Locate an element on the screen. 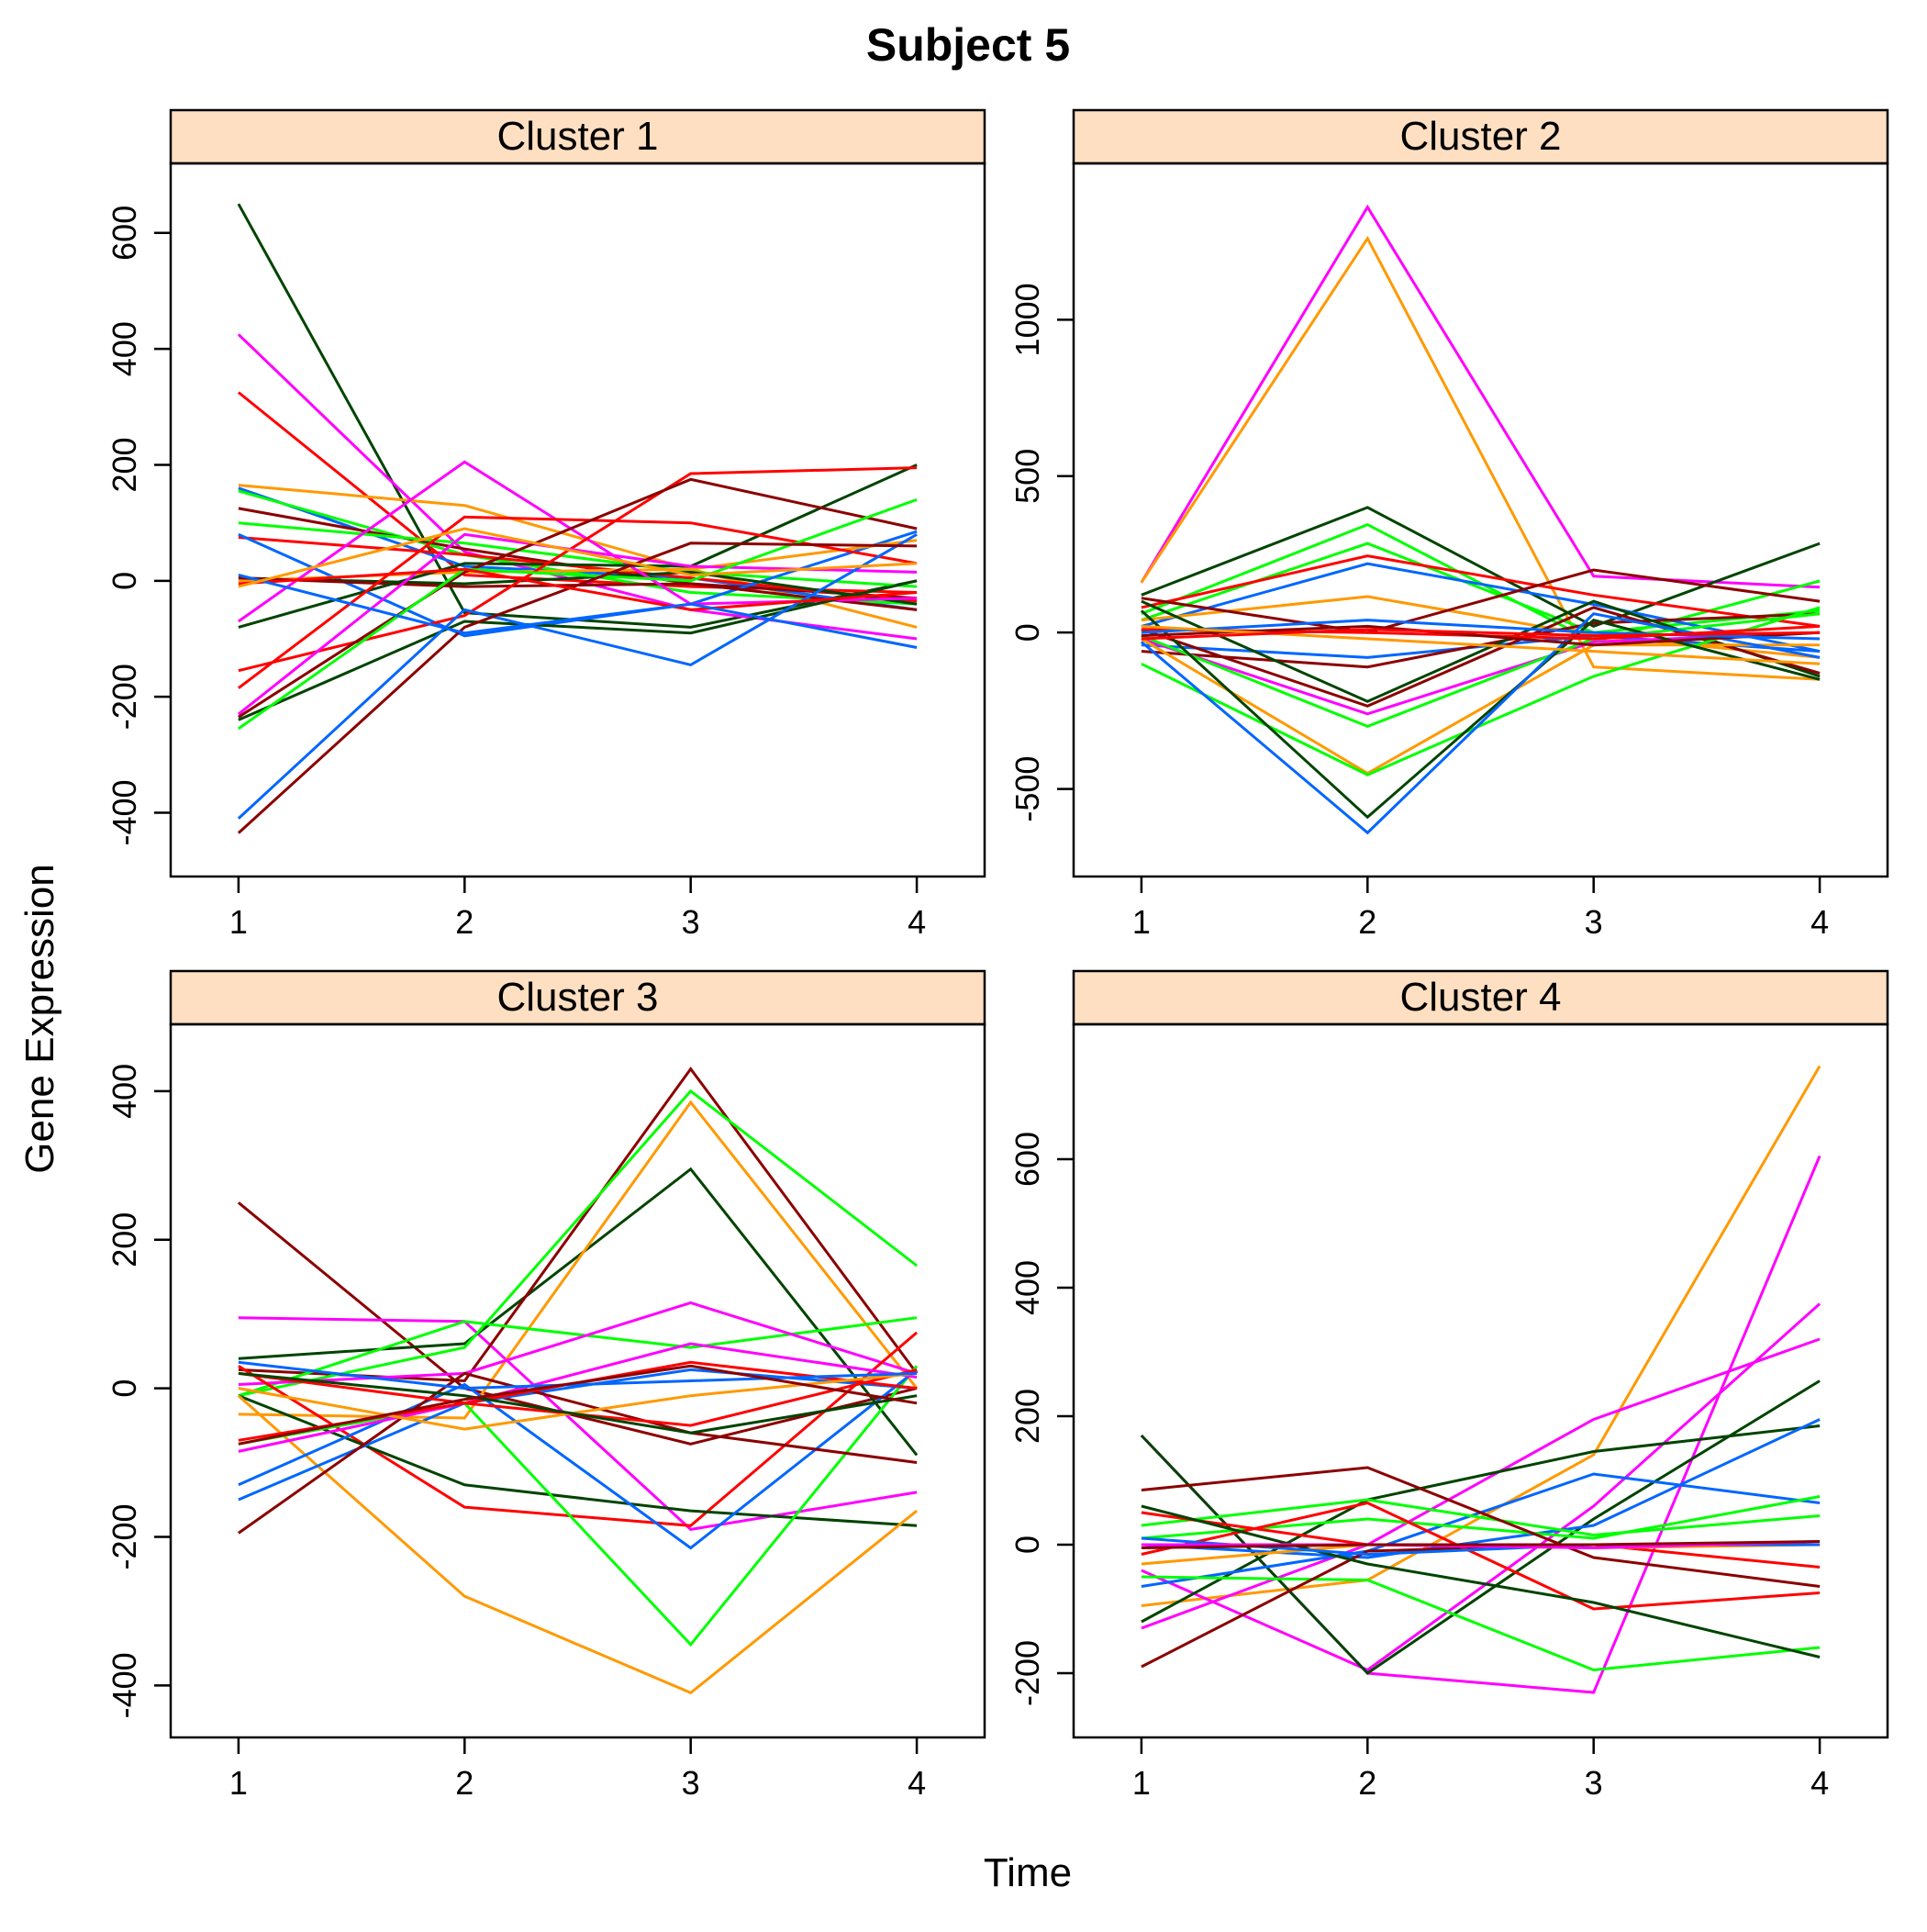 The height and width of the screenshot is (1932, 1927). panel-title: Cluster 4 is located at coordinates (1480, 997).